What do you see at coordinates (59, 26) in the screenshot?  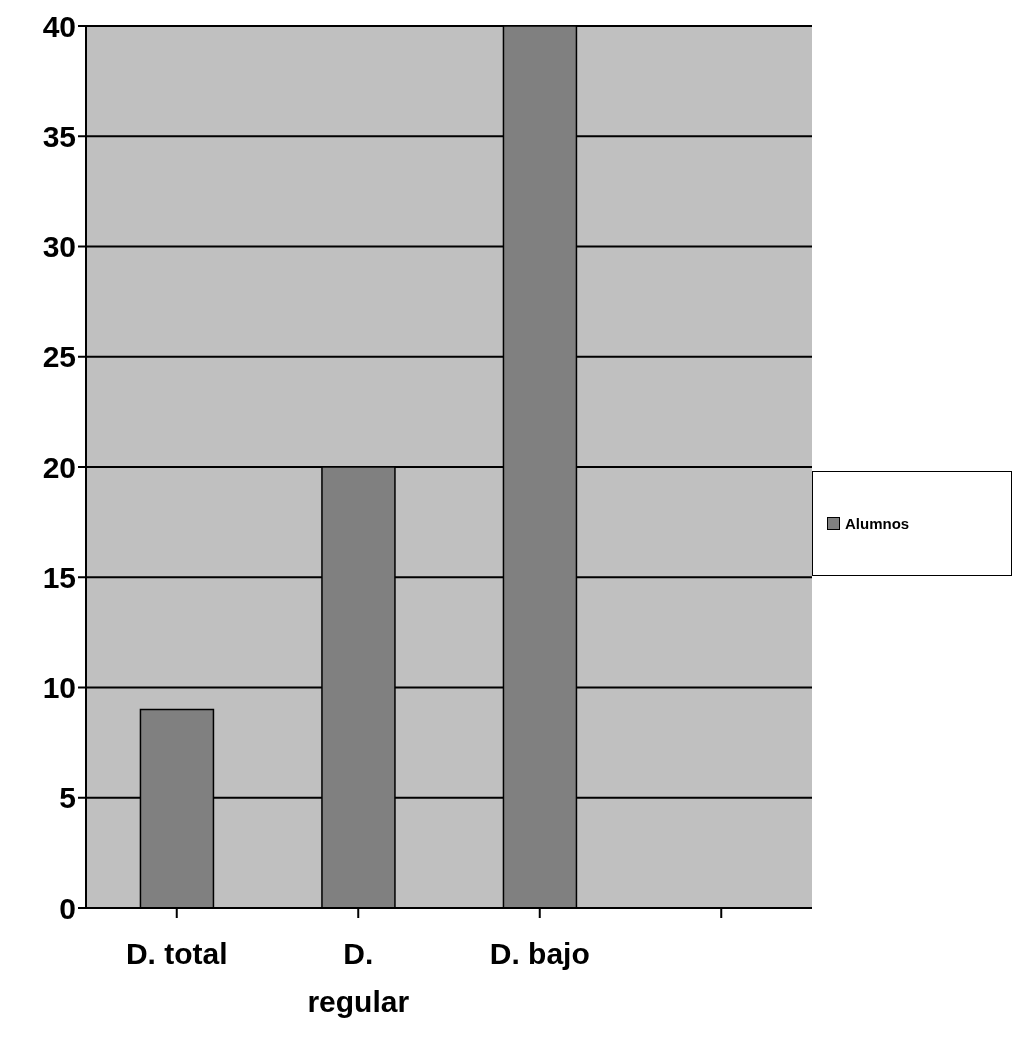 I see `y-tick-label: 40` at bounding box center [59, 26].